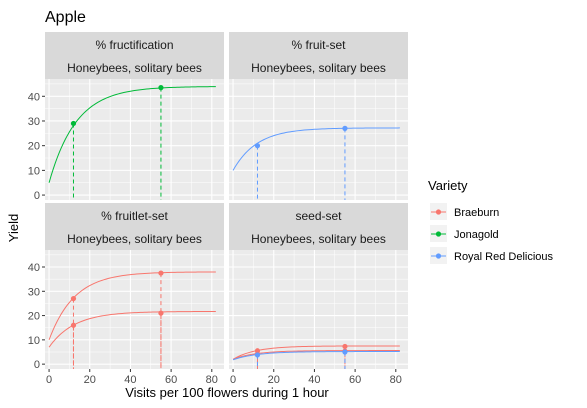  I want to click on legend-label: Braeburn, so click(476, 213).